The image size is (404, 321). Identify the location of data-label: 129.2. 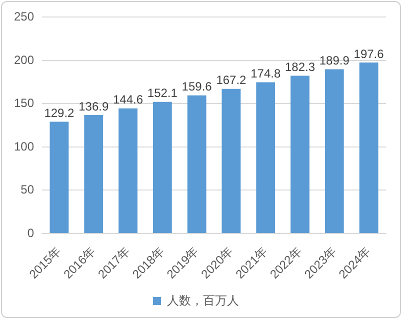
(59, 113).